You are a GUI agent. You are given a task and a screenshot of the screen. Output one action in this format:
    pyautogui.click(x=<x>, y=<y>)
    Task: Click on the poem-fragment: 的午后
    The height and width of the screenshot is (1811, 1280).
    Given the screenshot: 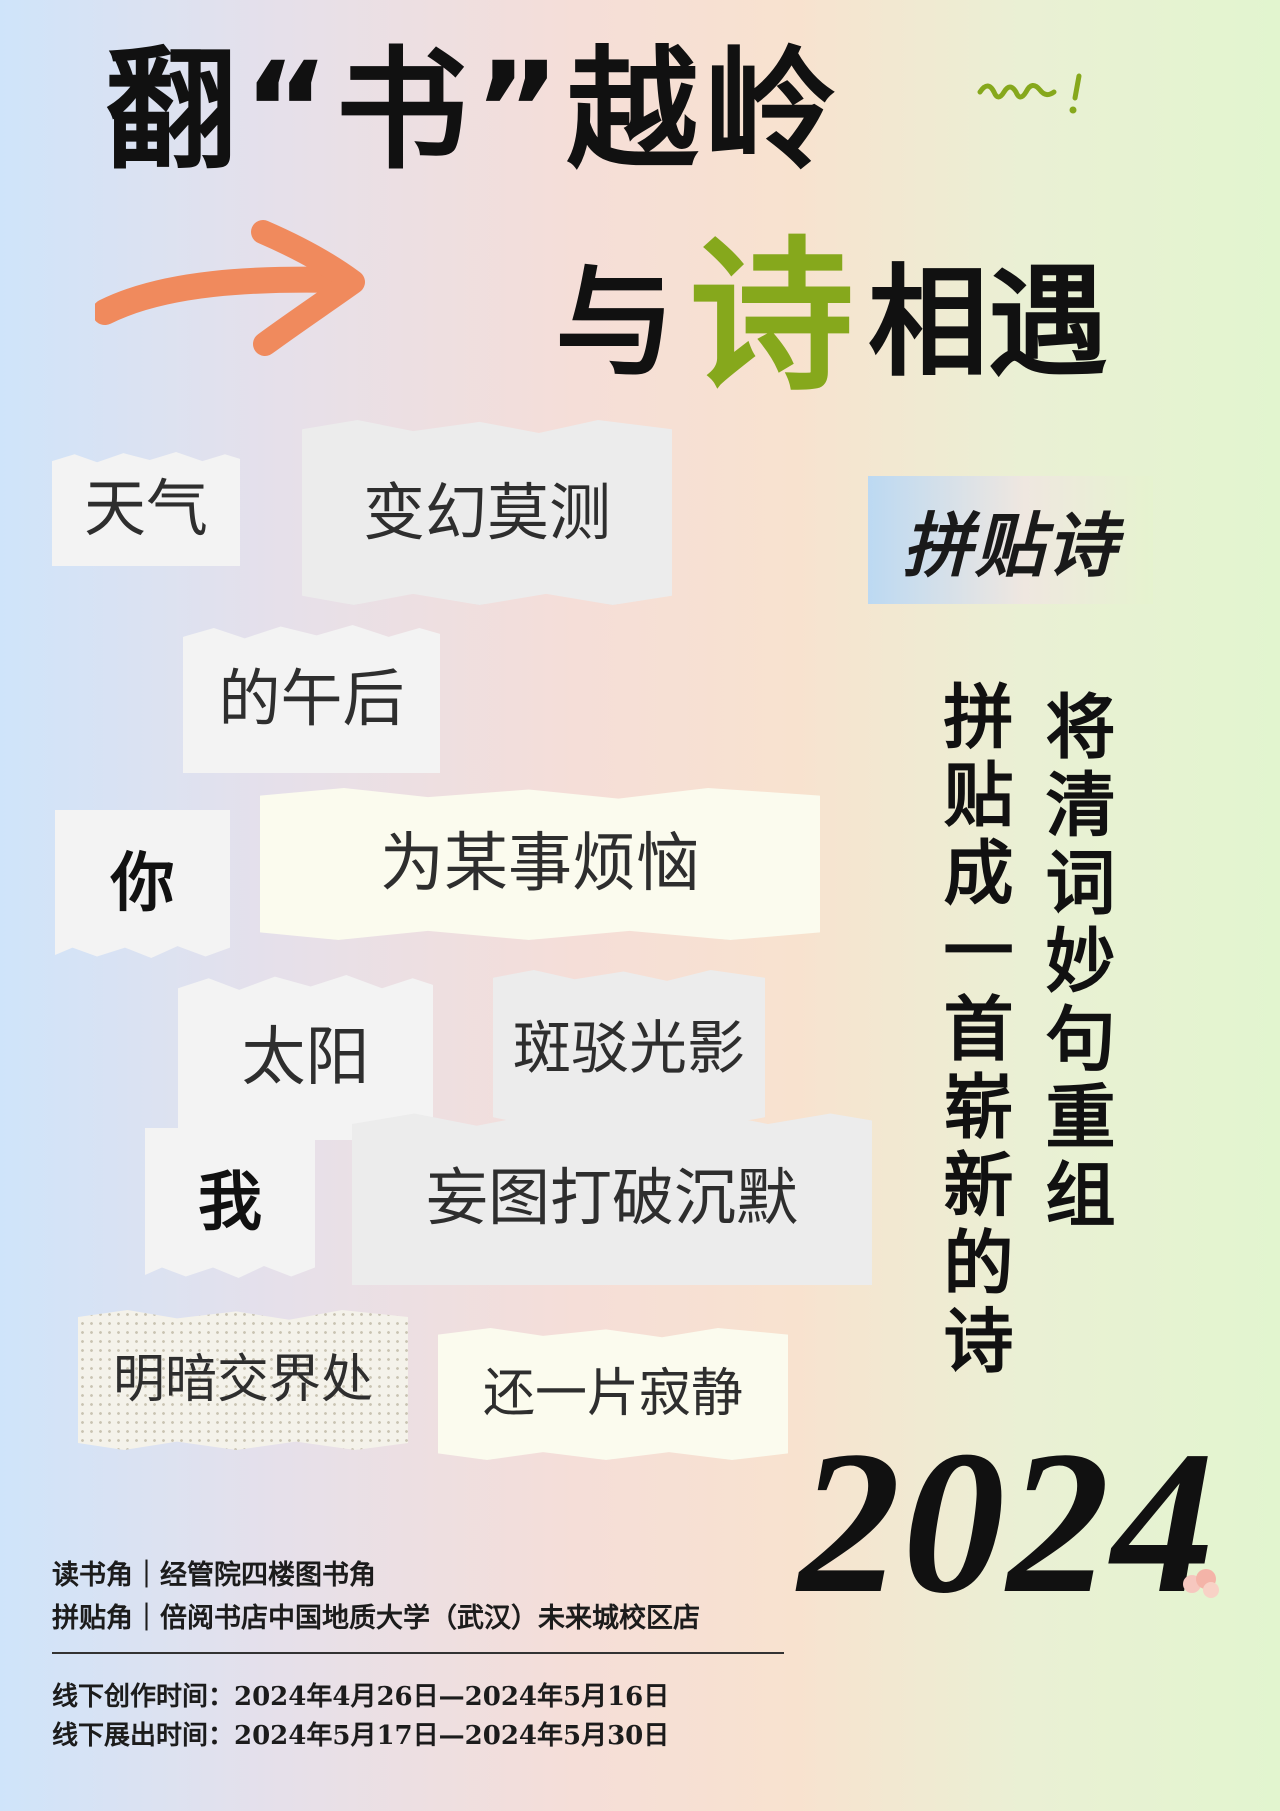 What is the action you would take?
    pyautogui.click(x=311, y=699)
    